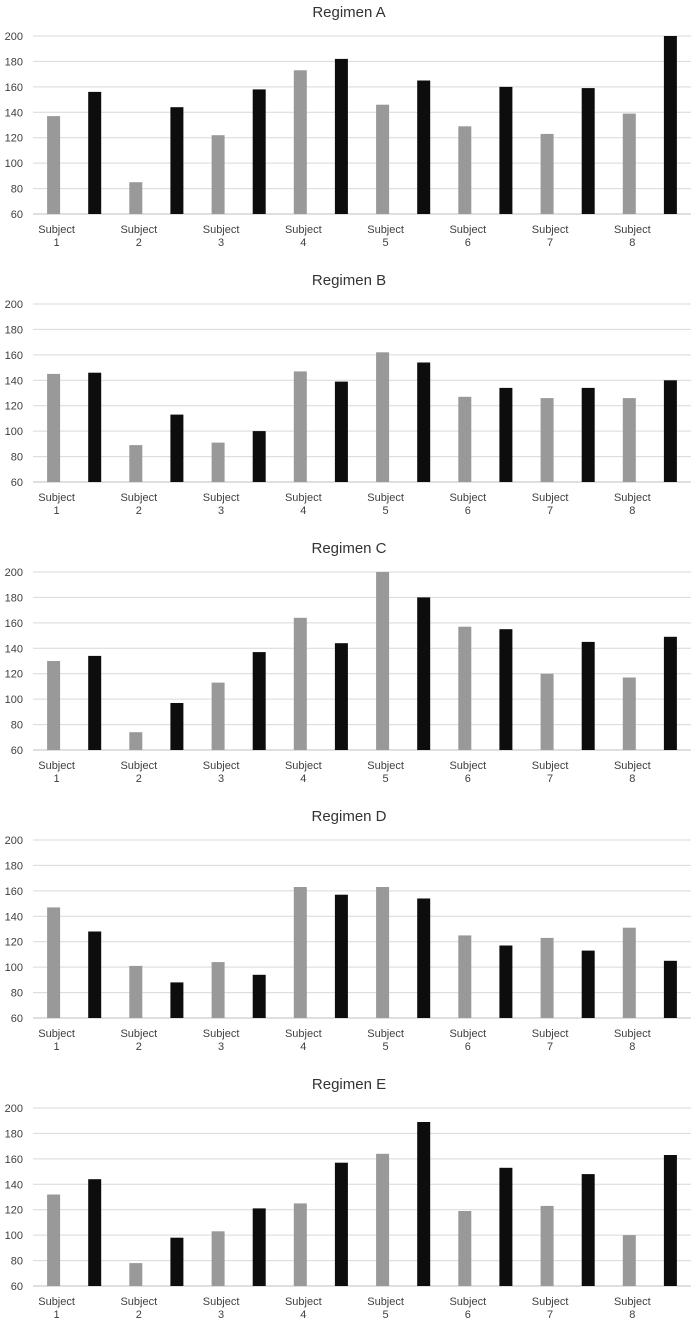  Describe the element at coordinates (348, 816) in the screenshot. I see `chart-title: Regimen D` at that location.